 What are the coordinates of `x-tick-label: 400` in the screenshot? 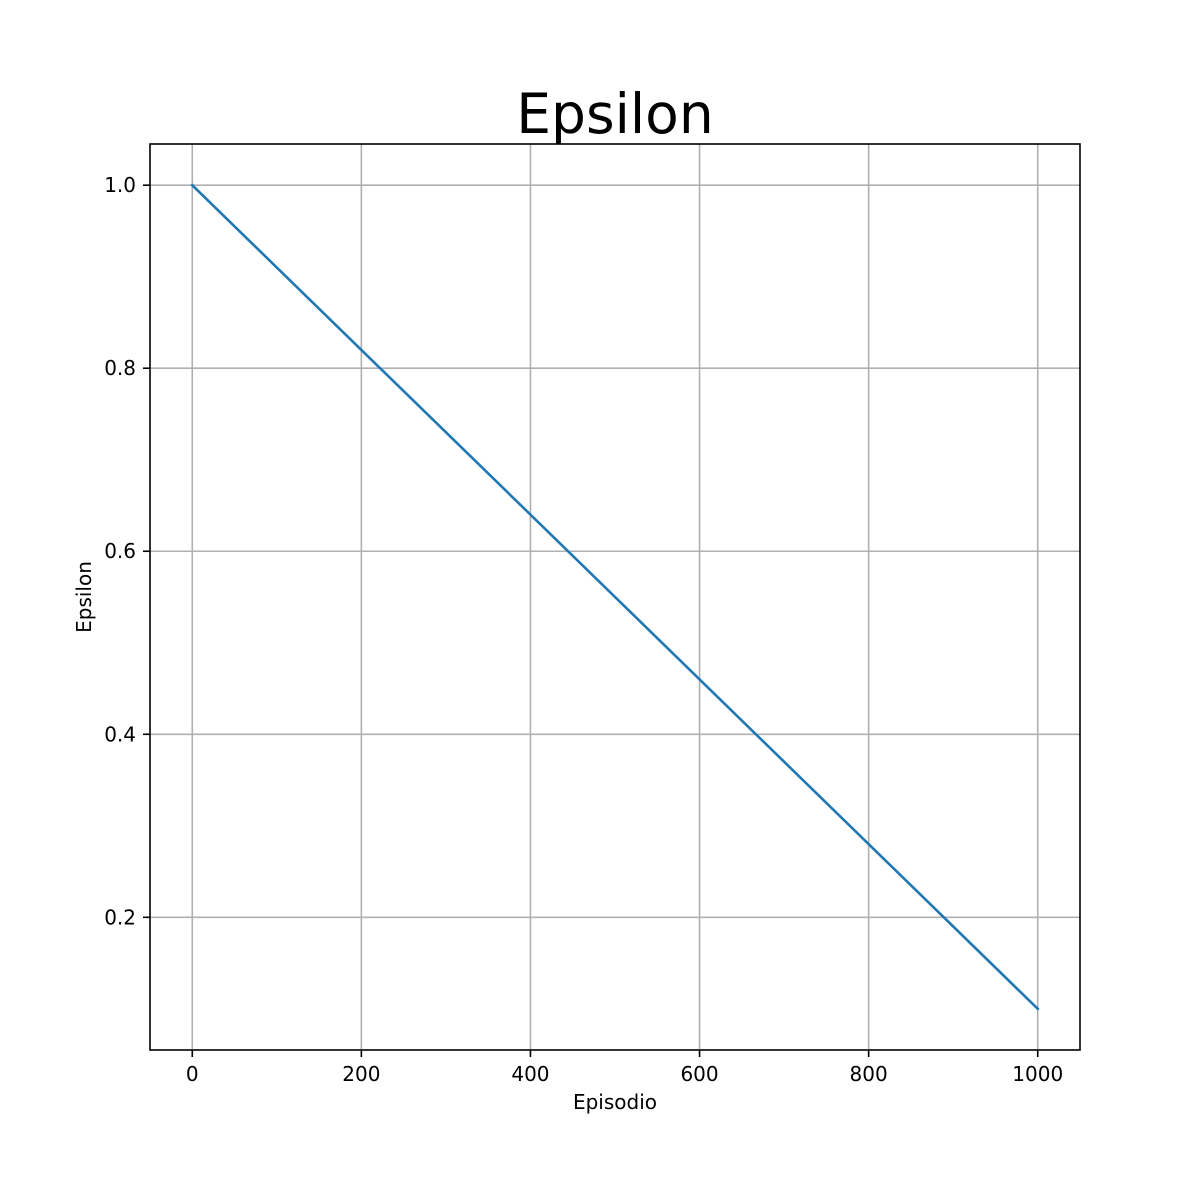 It's located at (530, 1074).